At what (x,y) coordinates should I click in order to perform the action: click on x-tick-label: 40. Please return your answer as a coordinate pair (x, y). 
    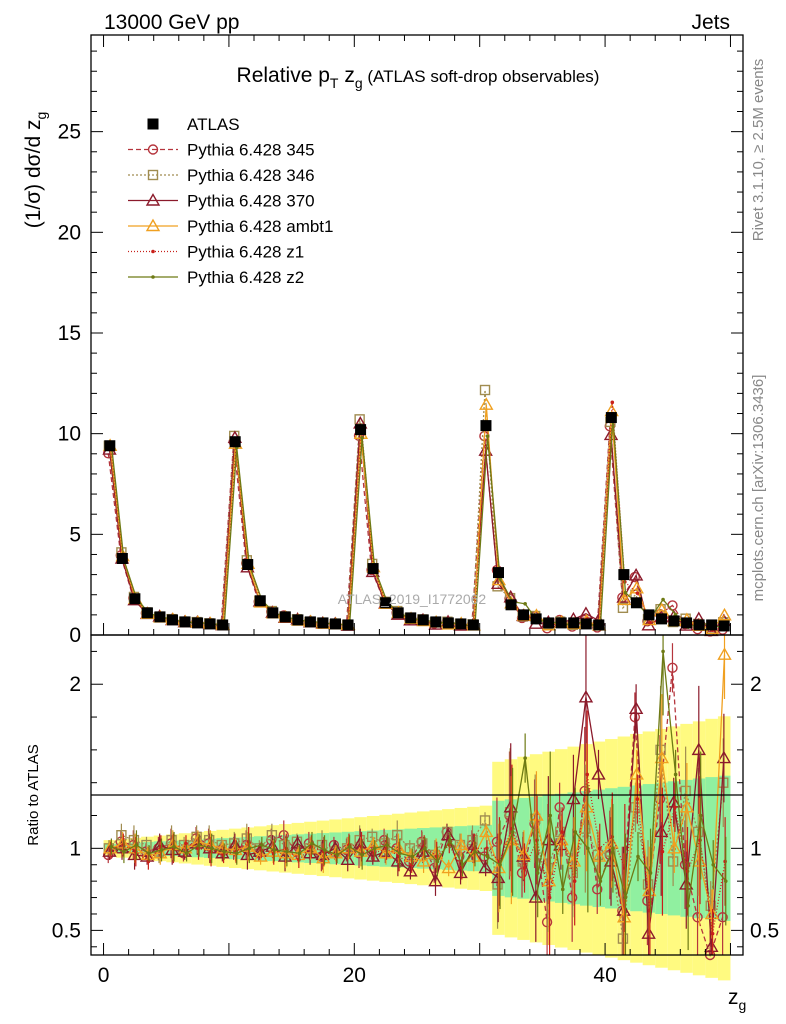
    Looking at the image, I should click on (604, 975).